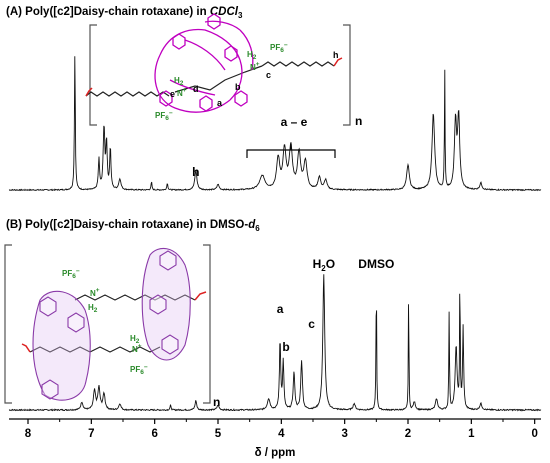  Describe the element at coordinates (298, 64) in the screenshot. I see `panel-a-chain-right` at that location.